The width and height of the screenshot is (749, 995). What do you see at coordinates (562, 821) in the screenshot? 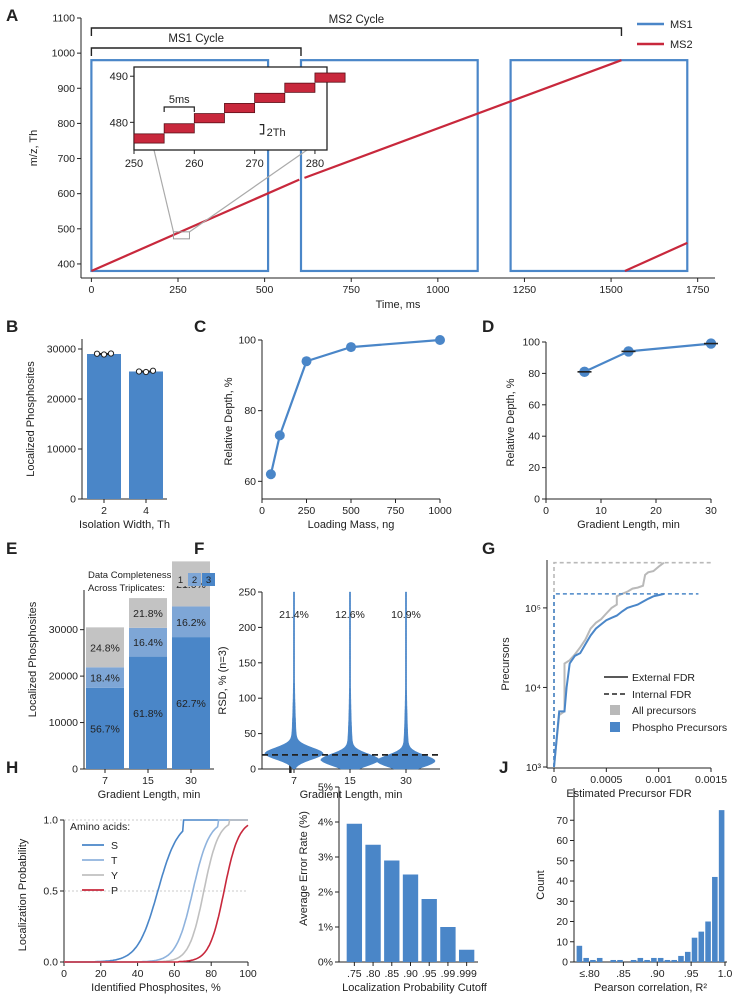
I see `y-tick-label: 70` at bounding box center [562, 821].